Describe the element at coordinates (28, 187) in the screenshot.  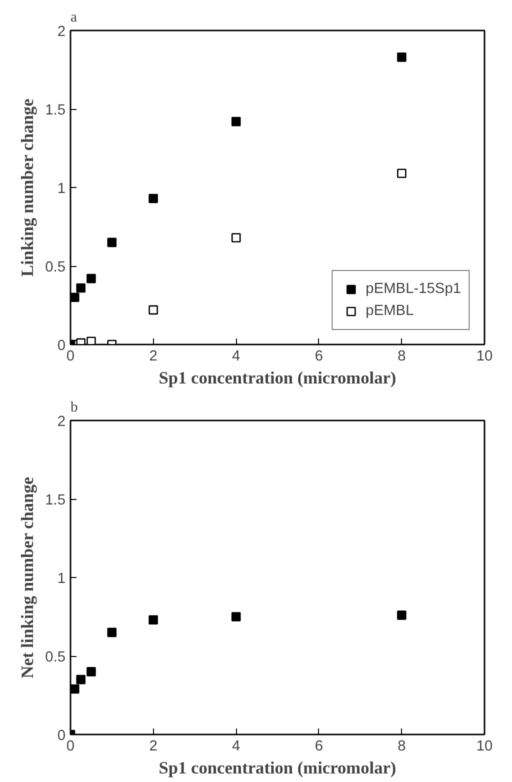
I see `y-axis-title: Linking number change` at that location.